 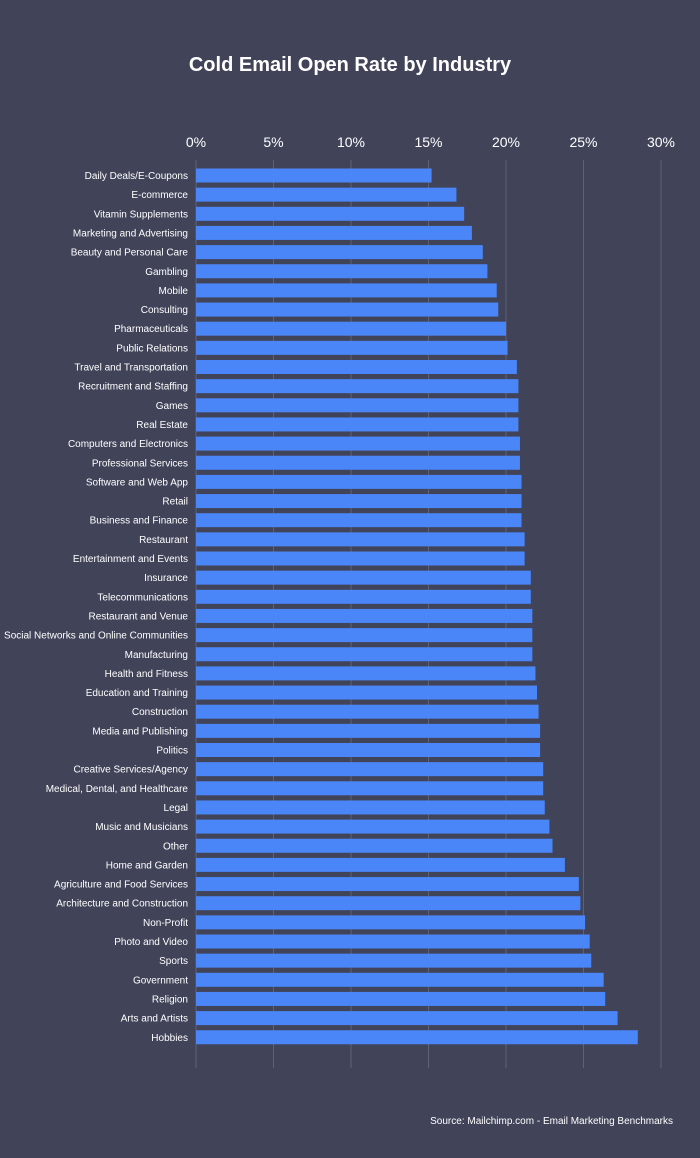 What do you see at coordinates (162, 425) in the screenshot?
I see `category-label: Real Estate` at bounding box center [162, 425].